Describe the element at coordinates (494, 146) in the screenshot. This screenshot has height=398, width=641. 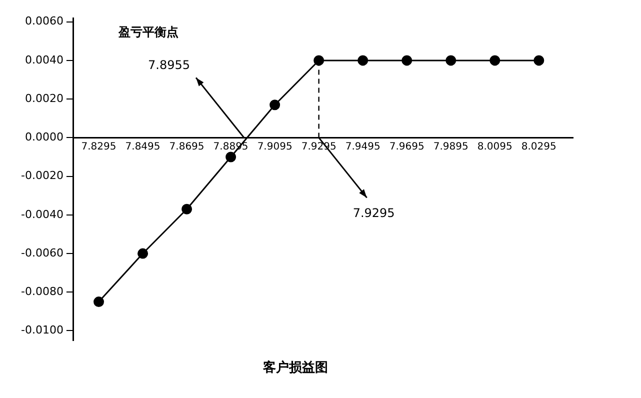
I see `x-tick-label: 8.0095` at that location.